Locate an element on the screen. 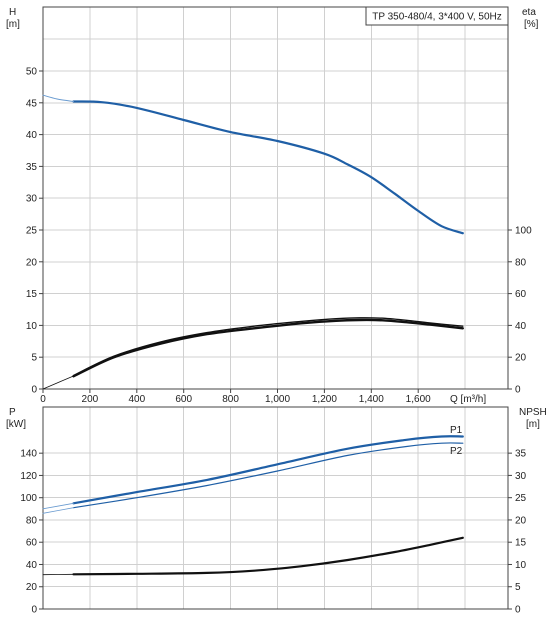 Image resolution: width=554 pixels, height=626 pixels. top-left-tick-label-5: 25 is located at coordinates (32, 231).